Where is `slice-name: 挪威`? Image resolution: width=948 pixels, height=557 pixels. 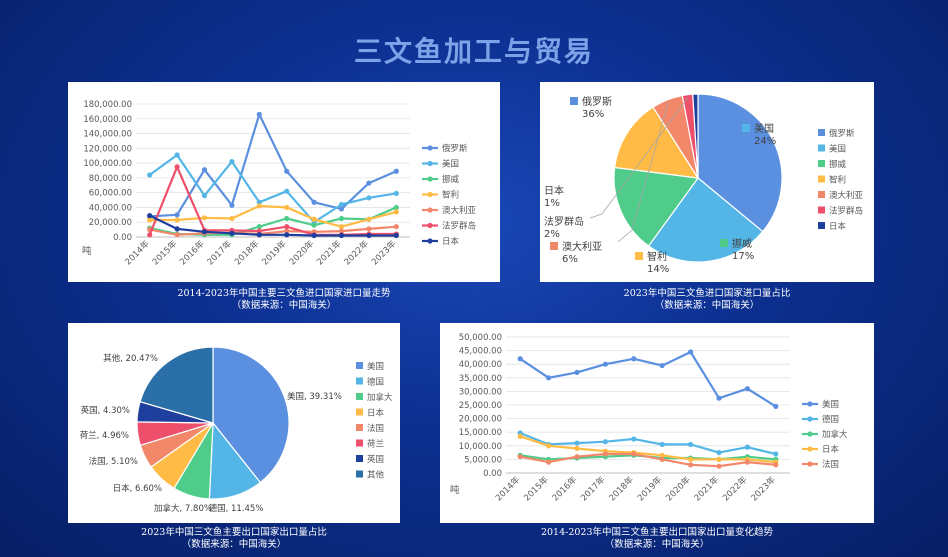 slice-name: 挪威 is located at coordinates (742, 243).